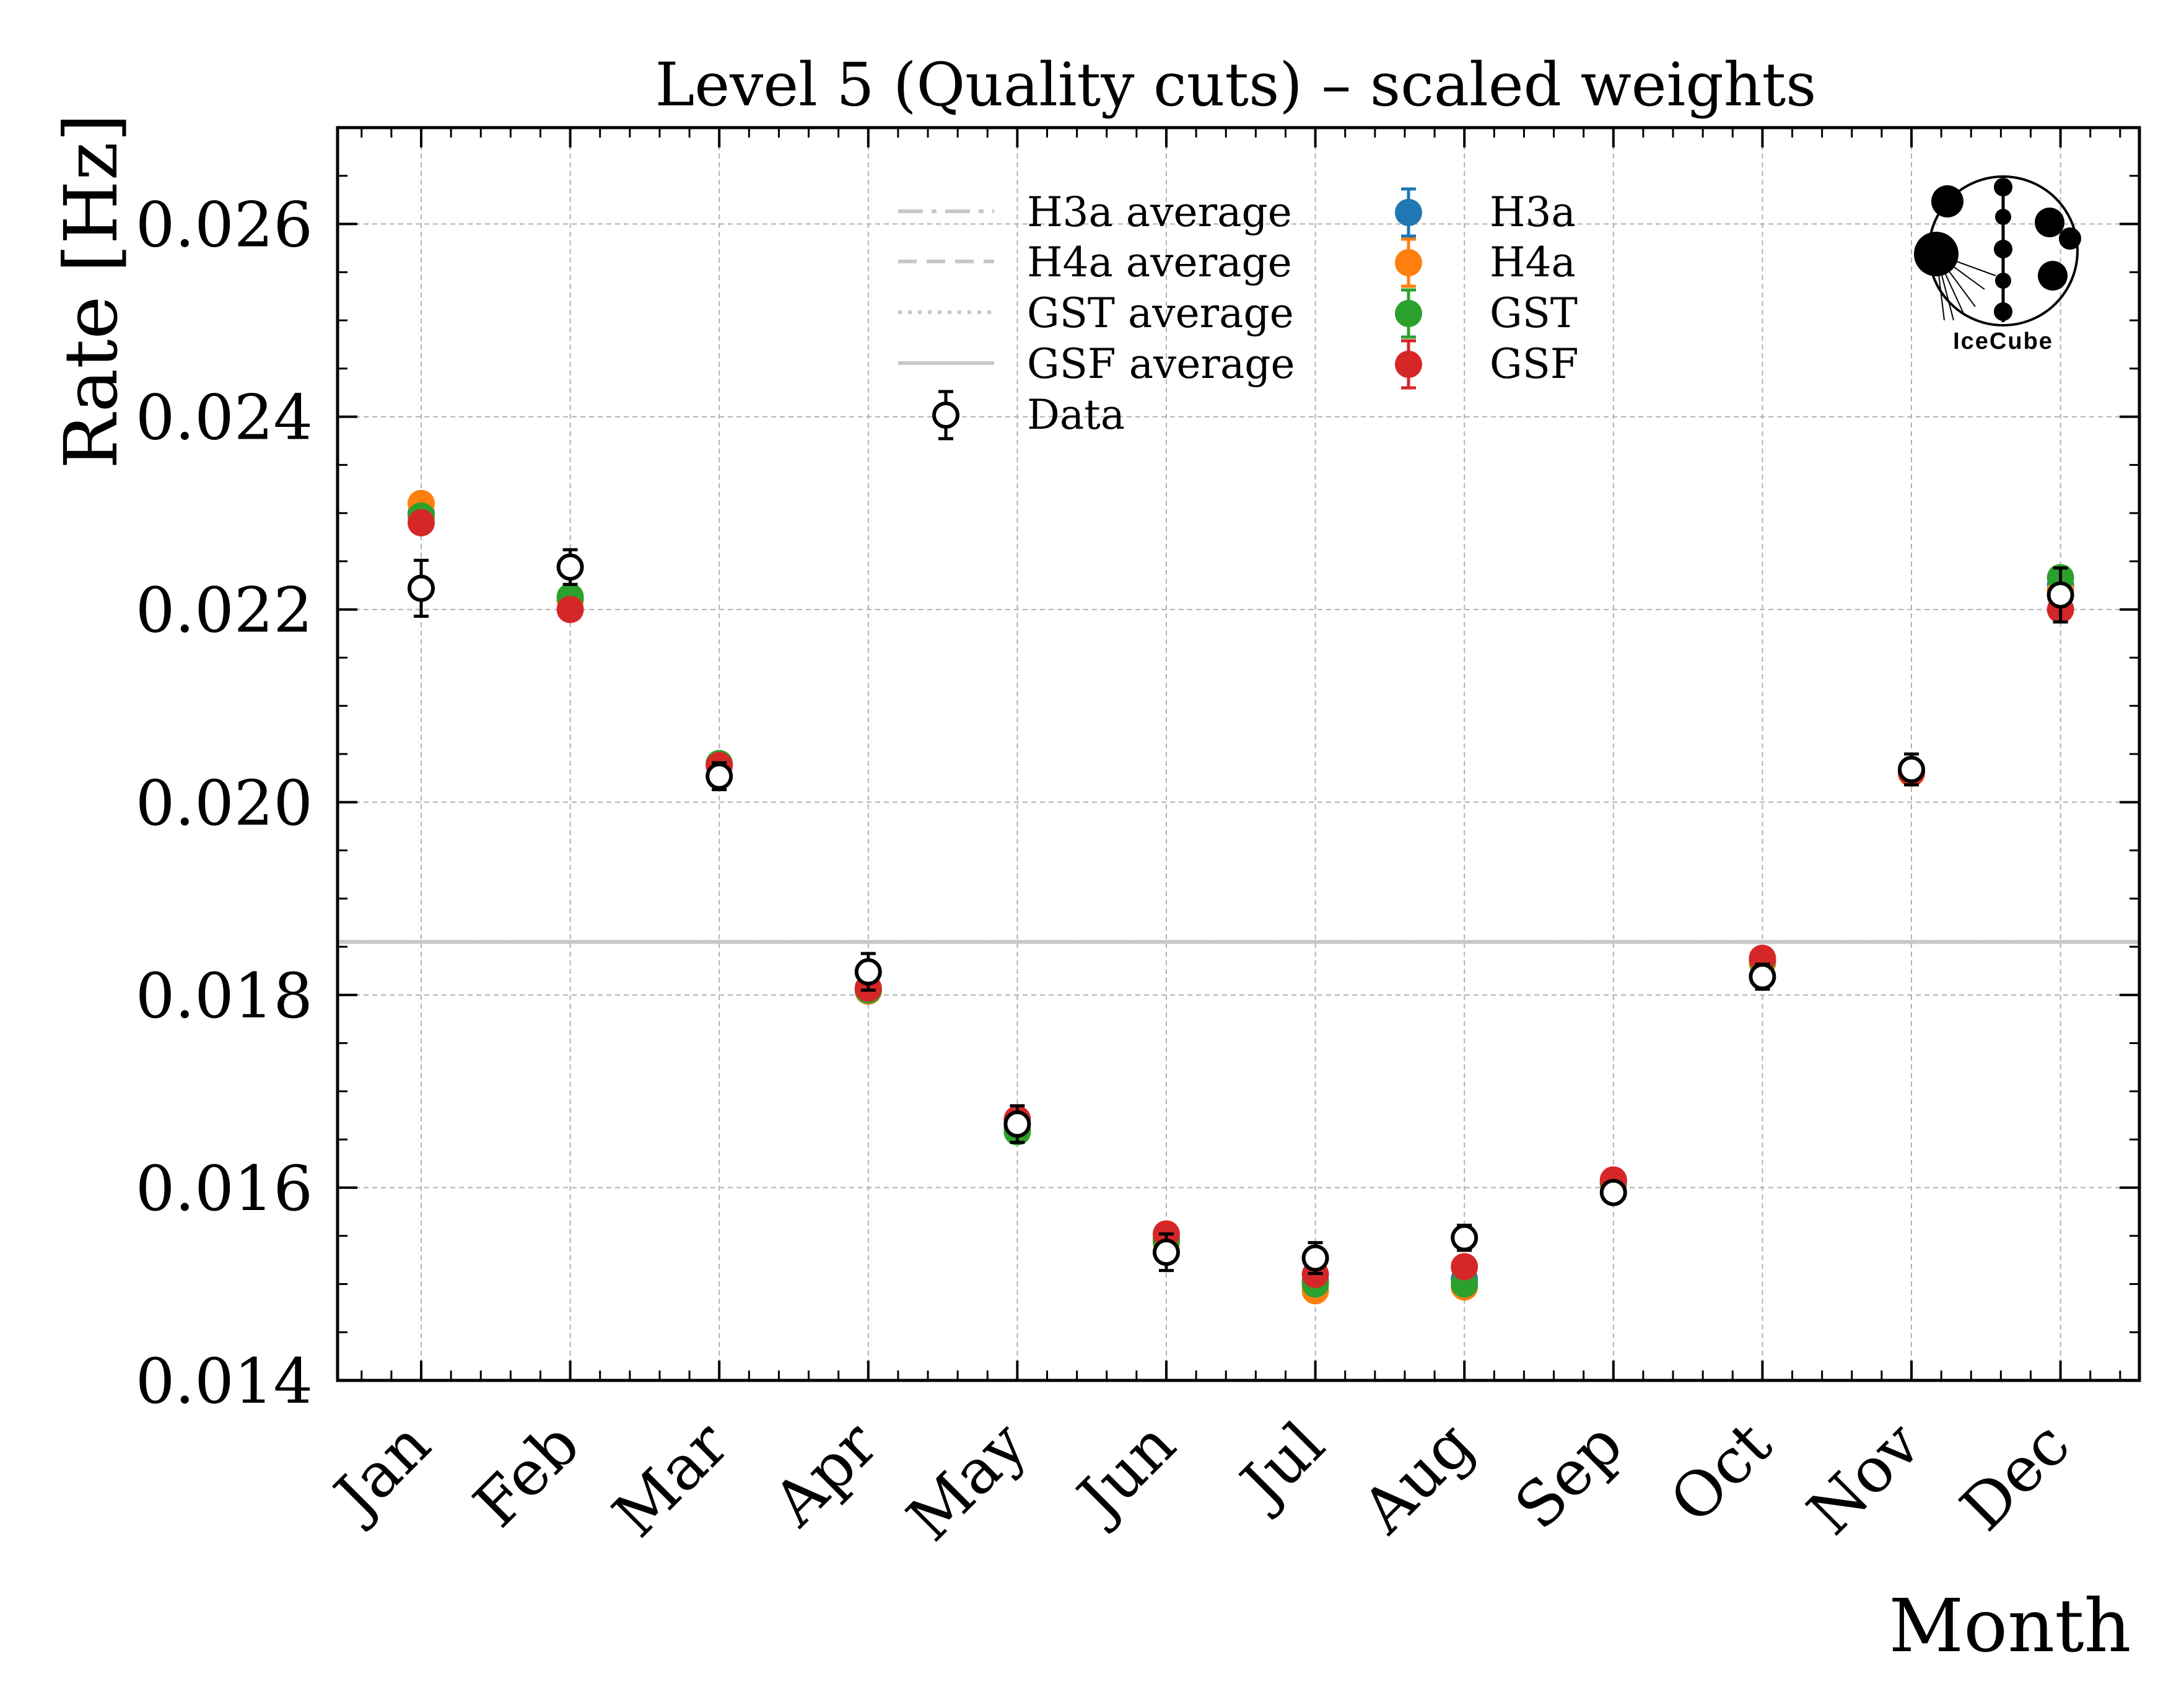 This screenshot has width=2184, height=1684. I want to click on y-tick-label: 0.022, so click(225, 610).